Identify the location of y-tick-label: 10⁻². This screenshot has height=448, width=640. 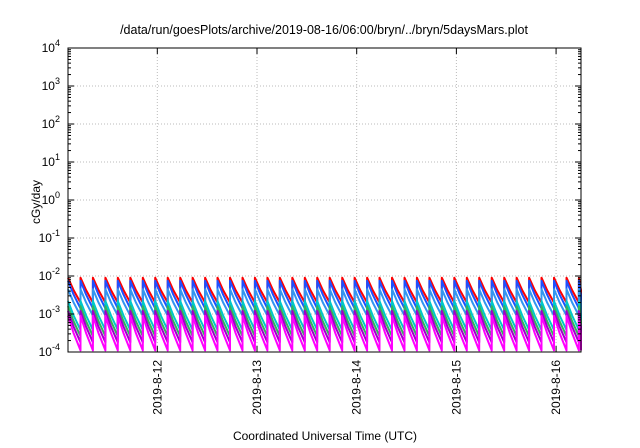
(49, 274).